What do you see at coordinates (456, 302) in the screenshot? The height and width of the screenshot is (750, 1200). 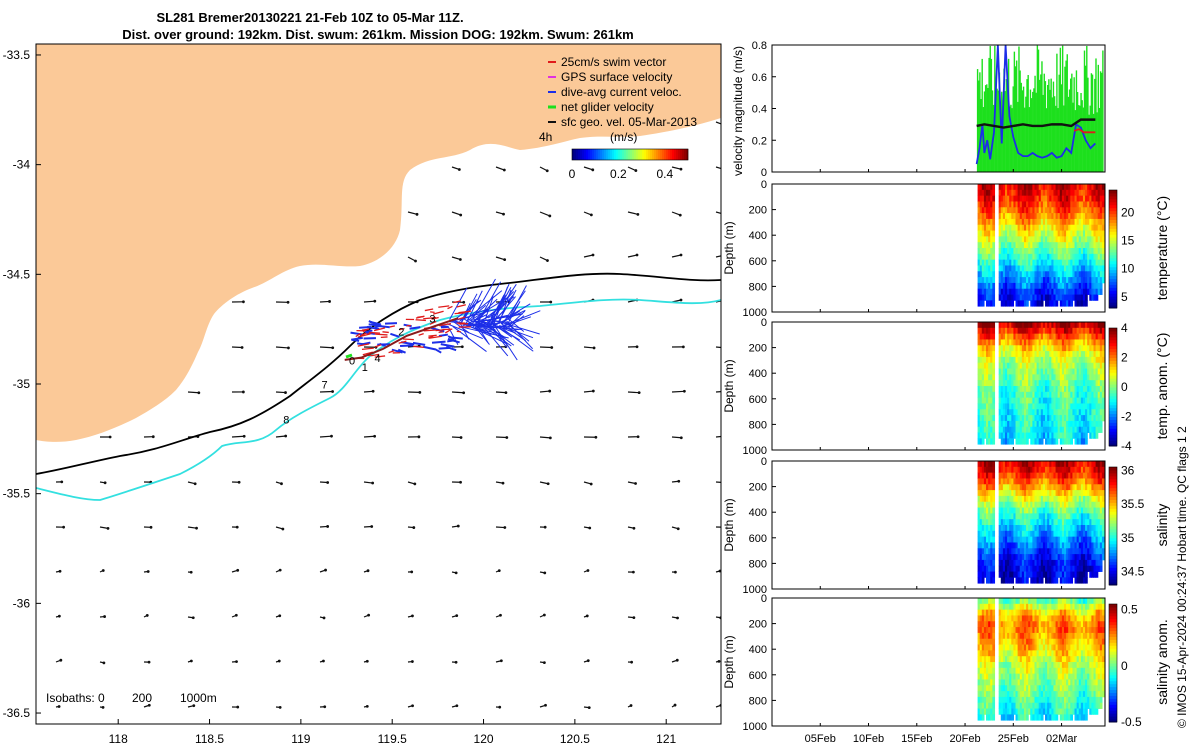 I see `swim-vector` at bounding box center [456, 302].